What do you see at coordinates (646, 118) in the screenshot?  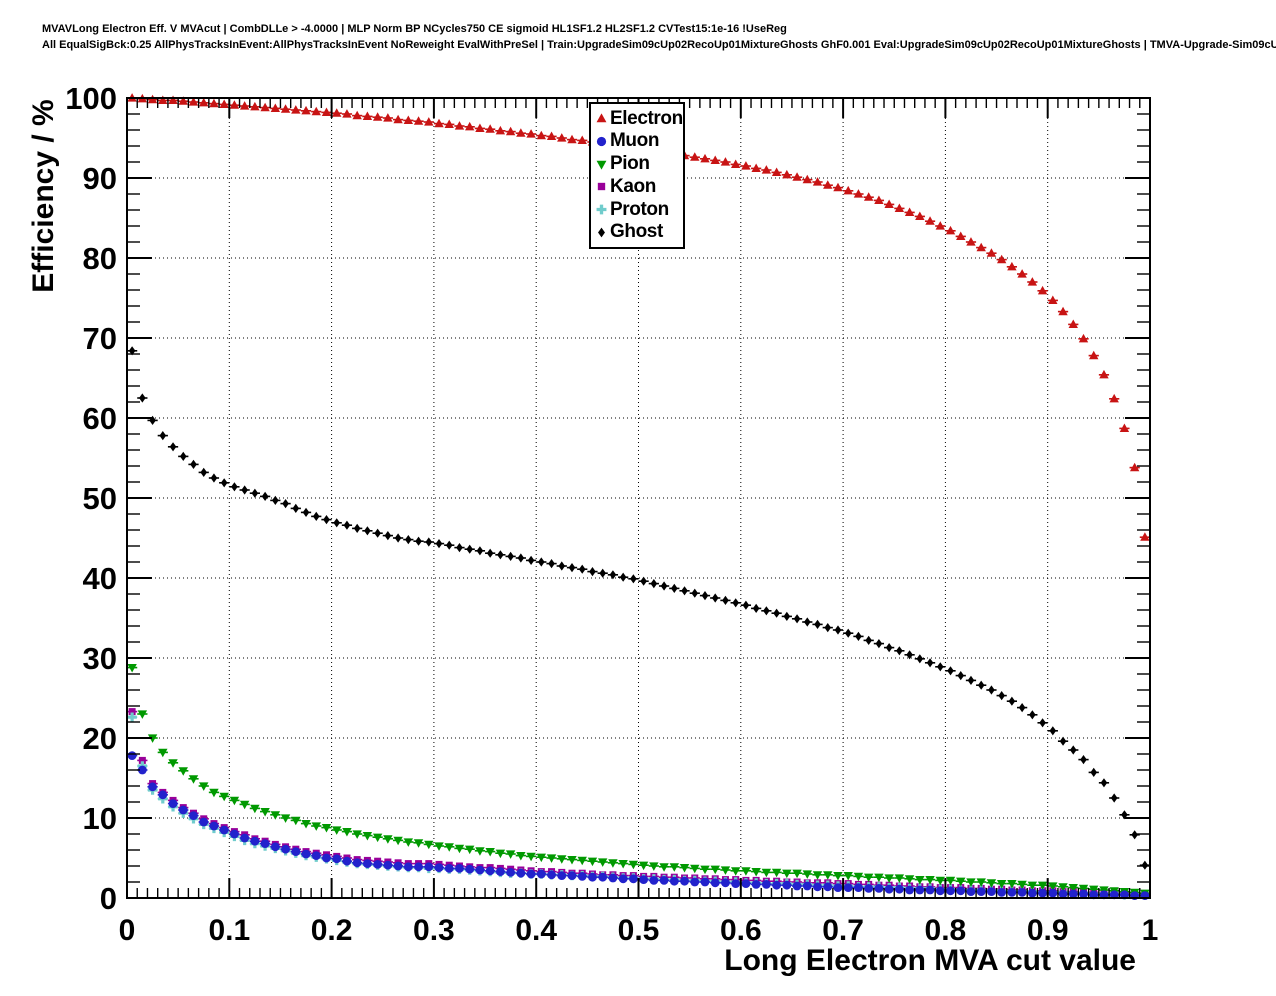 I see `legend-label: Electron` at bounding box center [646, 118].